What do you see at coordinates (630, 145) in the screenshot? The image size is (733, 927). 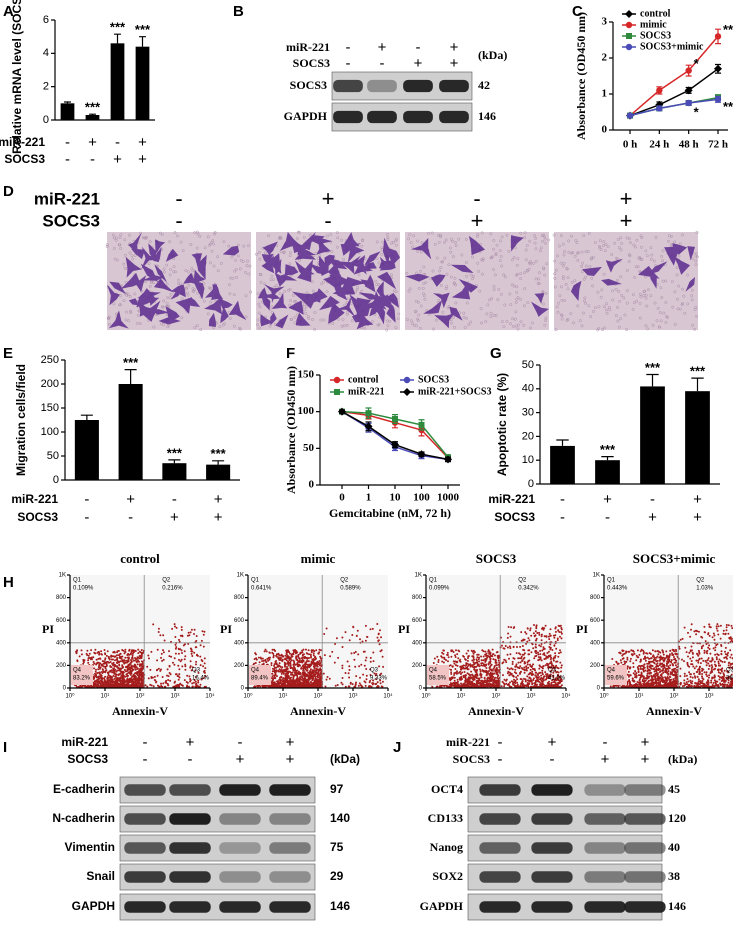 I see `x-tick-label: 0 h` at bounding box center [630, 145].